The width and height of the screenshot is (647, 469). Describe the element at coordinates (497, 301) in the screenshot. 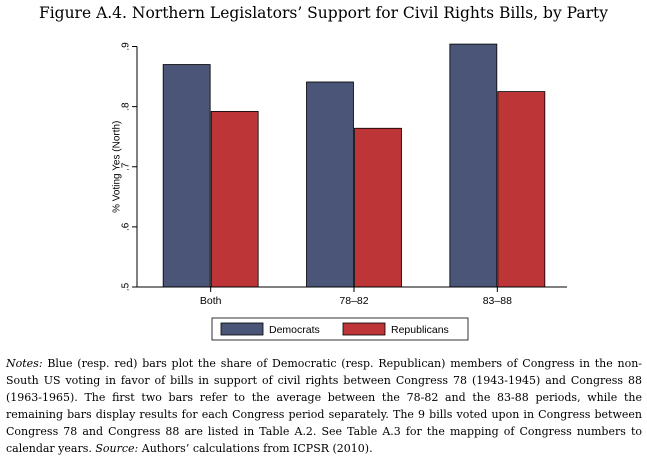

I see `x-tick-label-2: 83–88` at that location.